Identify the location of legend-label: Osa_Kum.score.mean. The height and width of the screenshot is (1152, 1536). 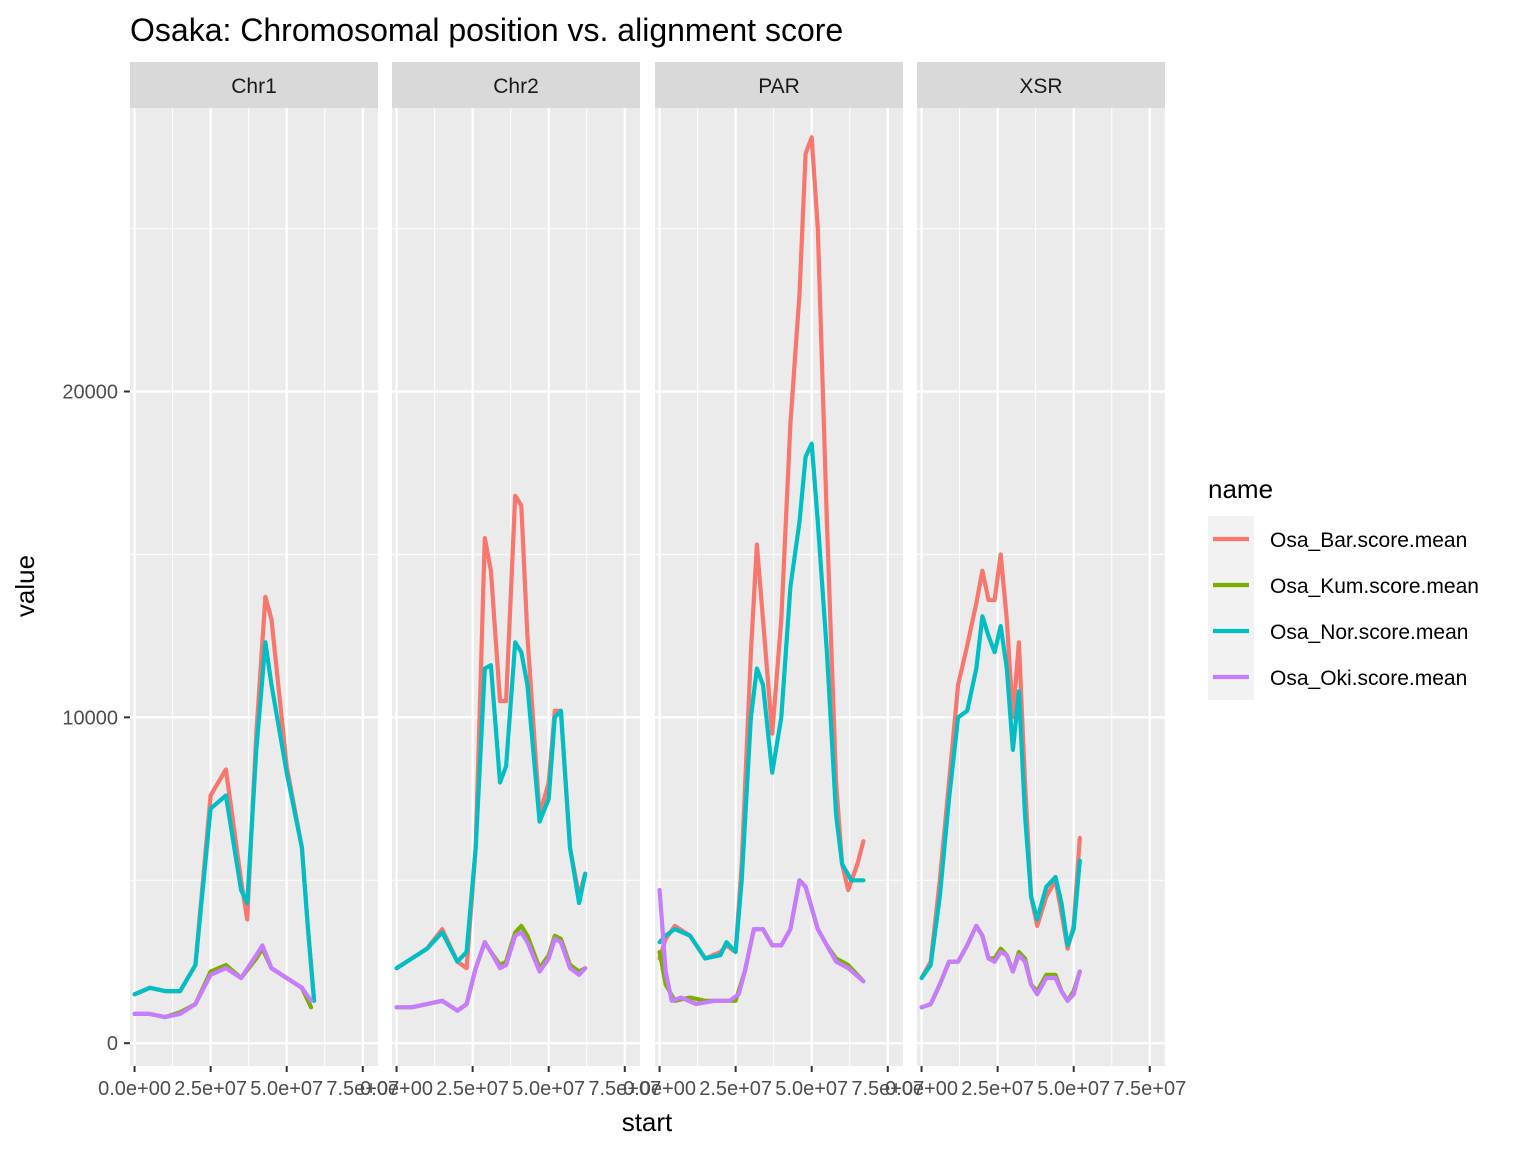
(1374, 586).